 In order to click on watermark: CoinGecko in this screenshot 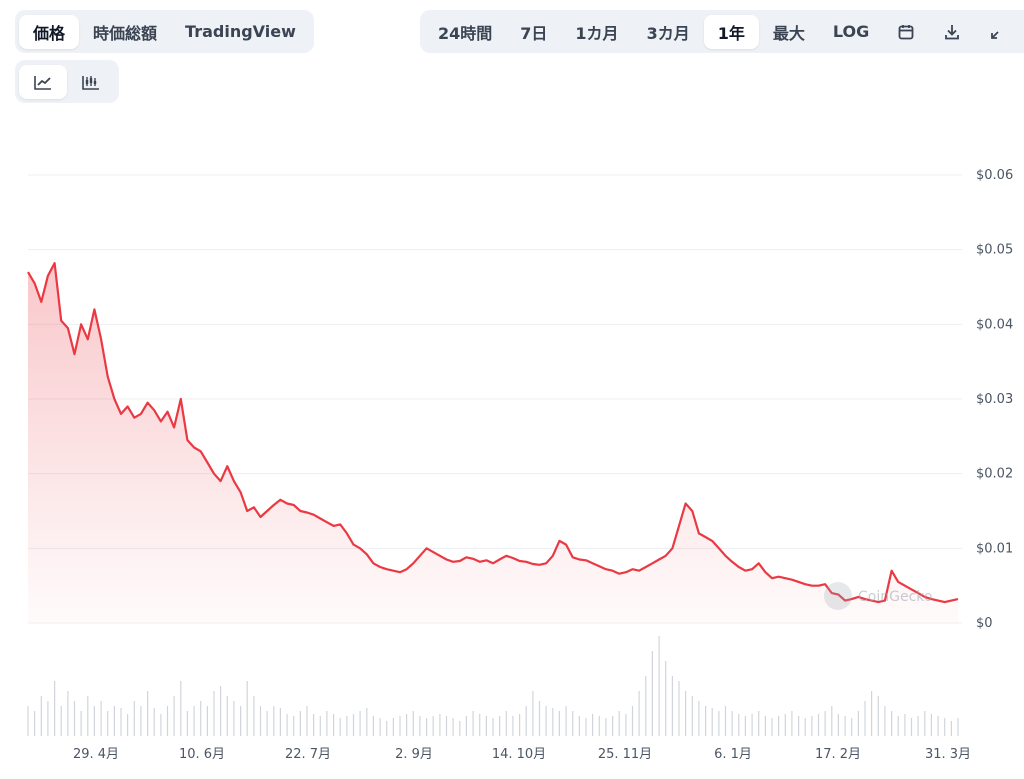, I will do `click(878, 596)`.